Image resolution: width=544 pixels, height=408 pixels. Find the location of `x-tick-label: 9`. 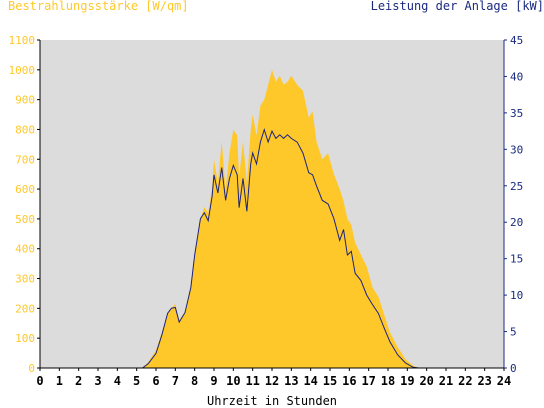

x-tick-label: 9 is located at coordinates (213, 381).